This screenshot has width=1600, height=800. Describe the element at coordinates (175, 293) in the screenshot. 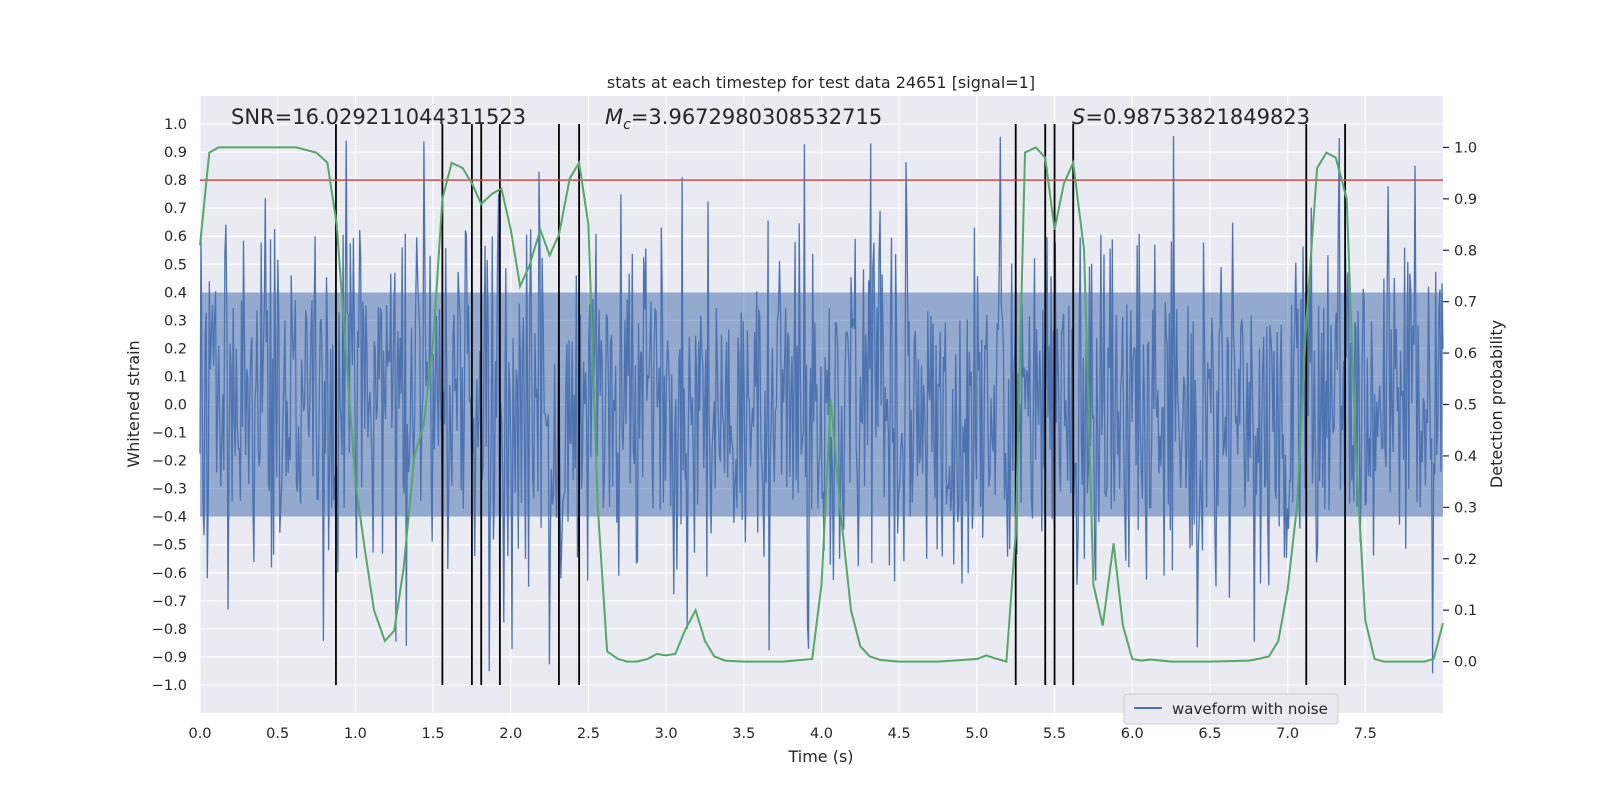

I see `y-left-tick-label-6: 0.4` at that location.